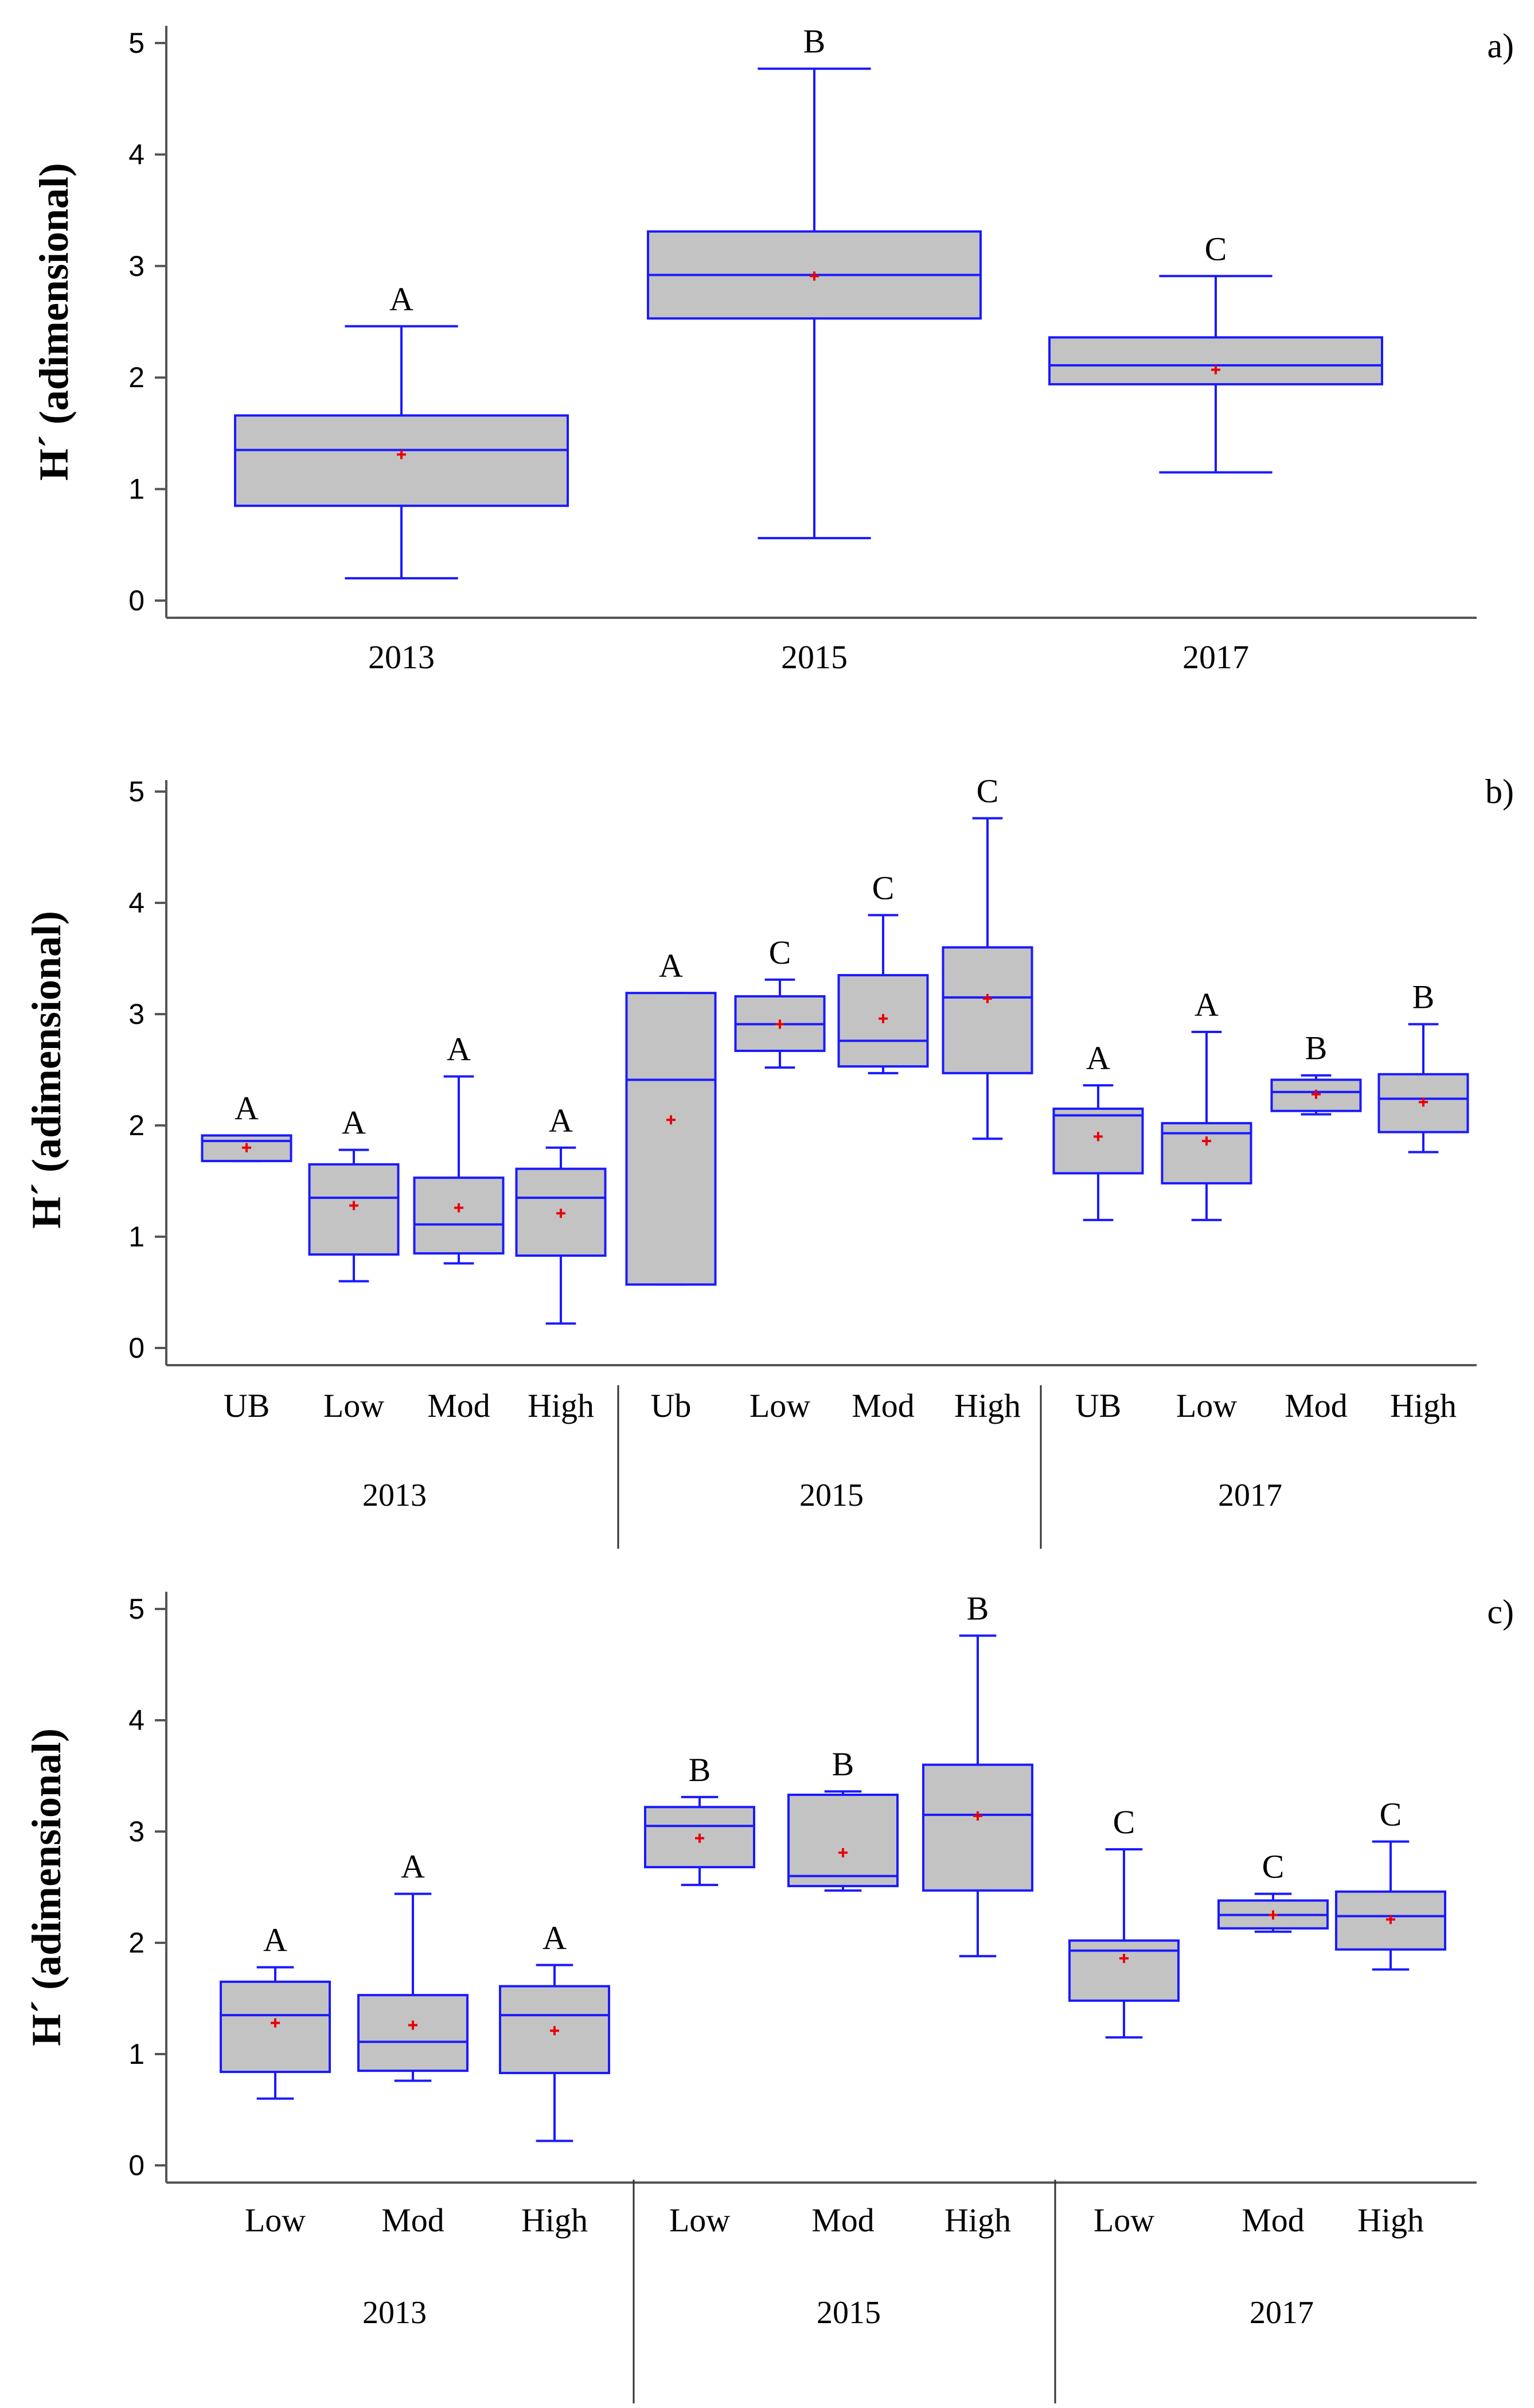 The image size is (1534, 2408). What do you see at coordinates (1390, 2017) in the screenshot?
I see `box-8: C High` at bounding box center [1390, 2017].